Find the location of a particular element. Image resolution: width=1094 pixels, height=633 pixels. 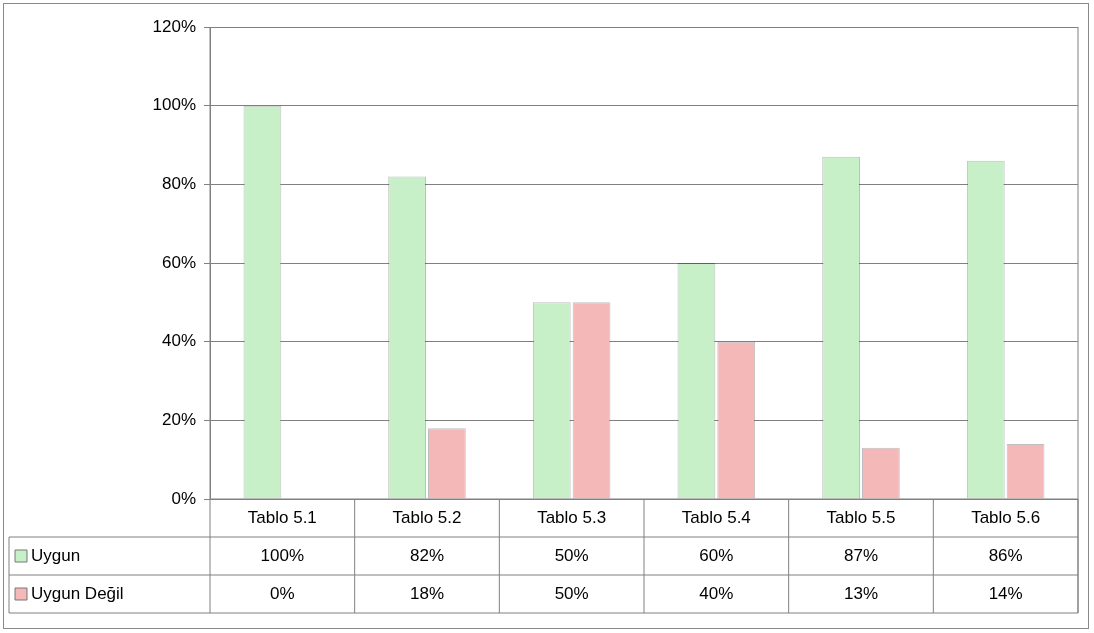

legend-label: Uygun Değil is located at coordinates (77, 593).